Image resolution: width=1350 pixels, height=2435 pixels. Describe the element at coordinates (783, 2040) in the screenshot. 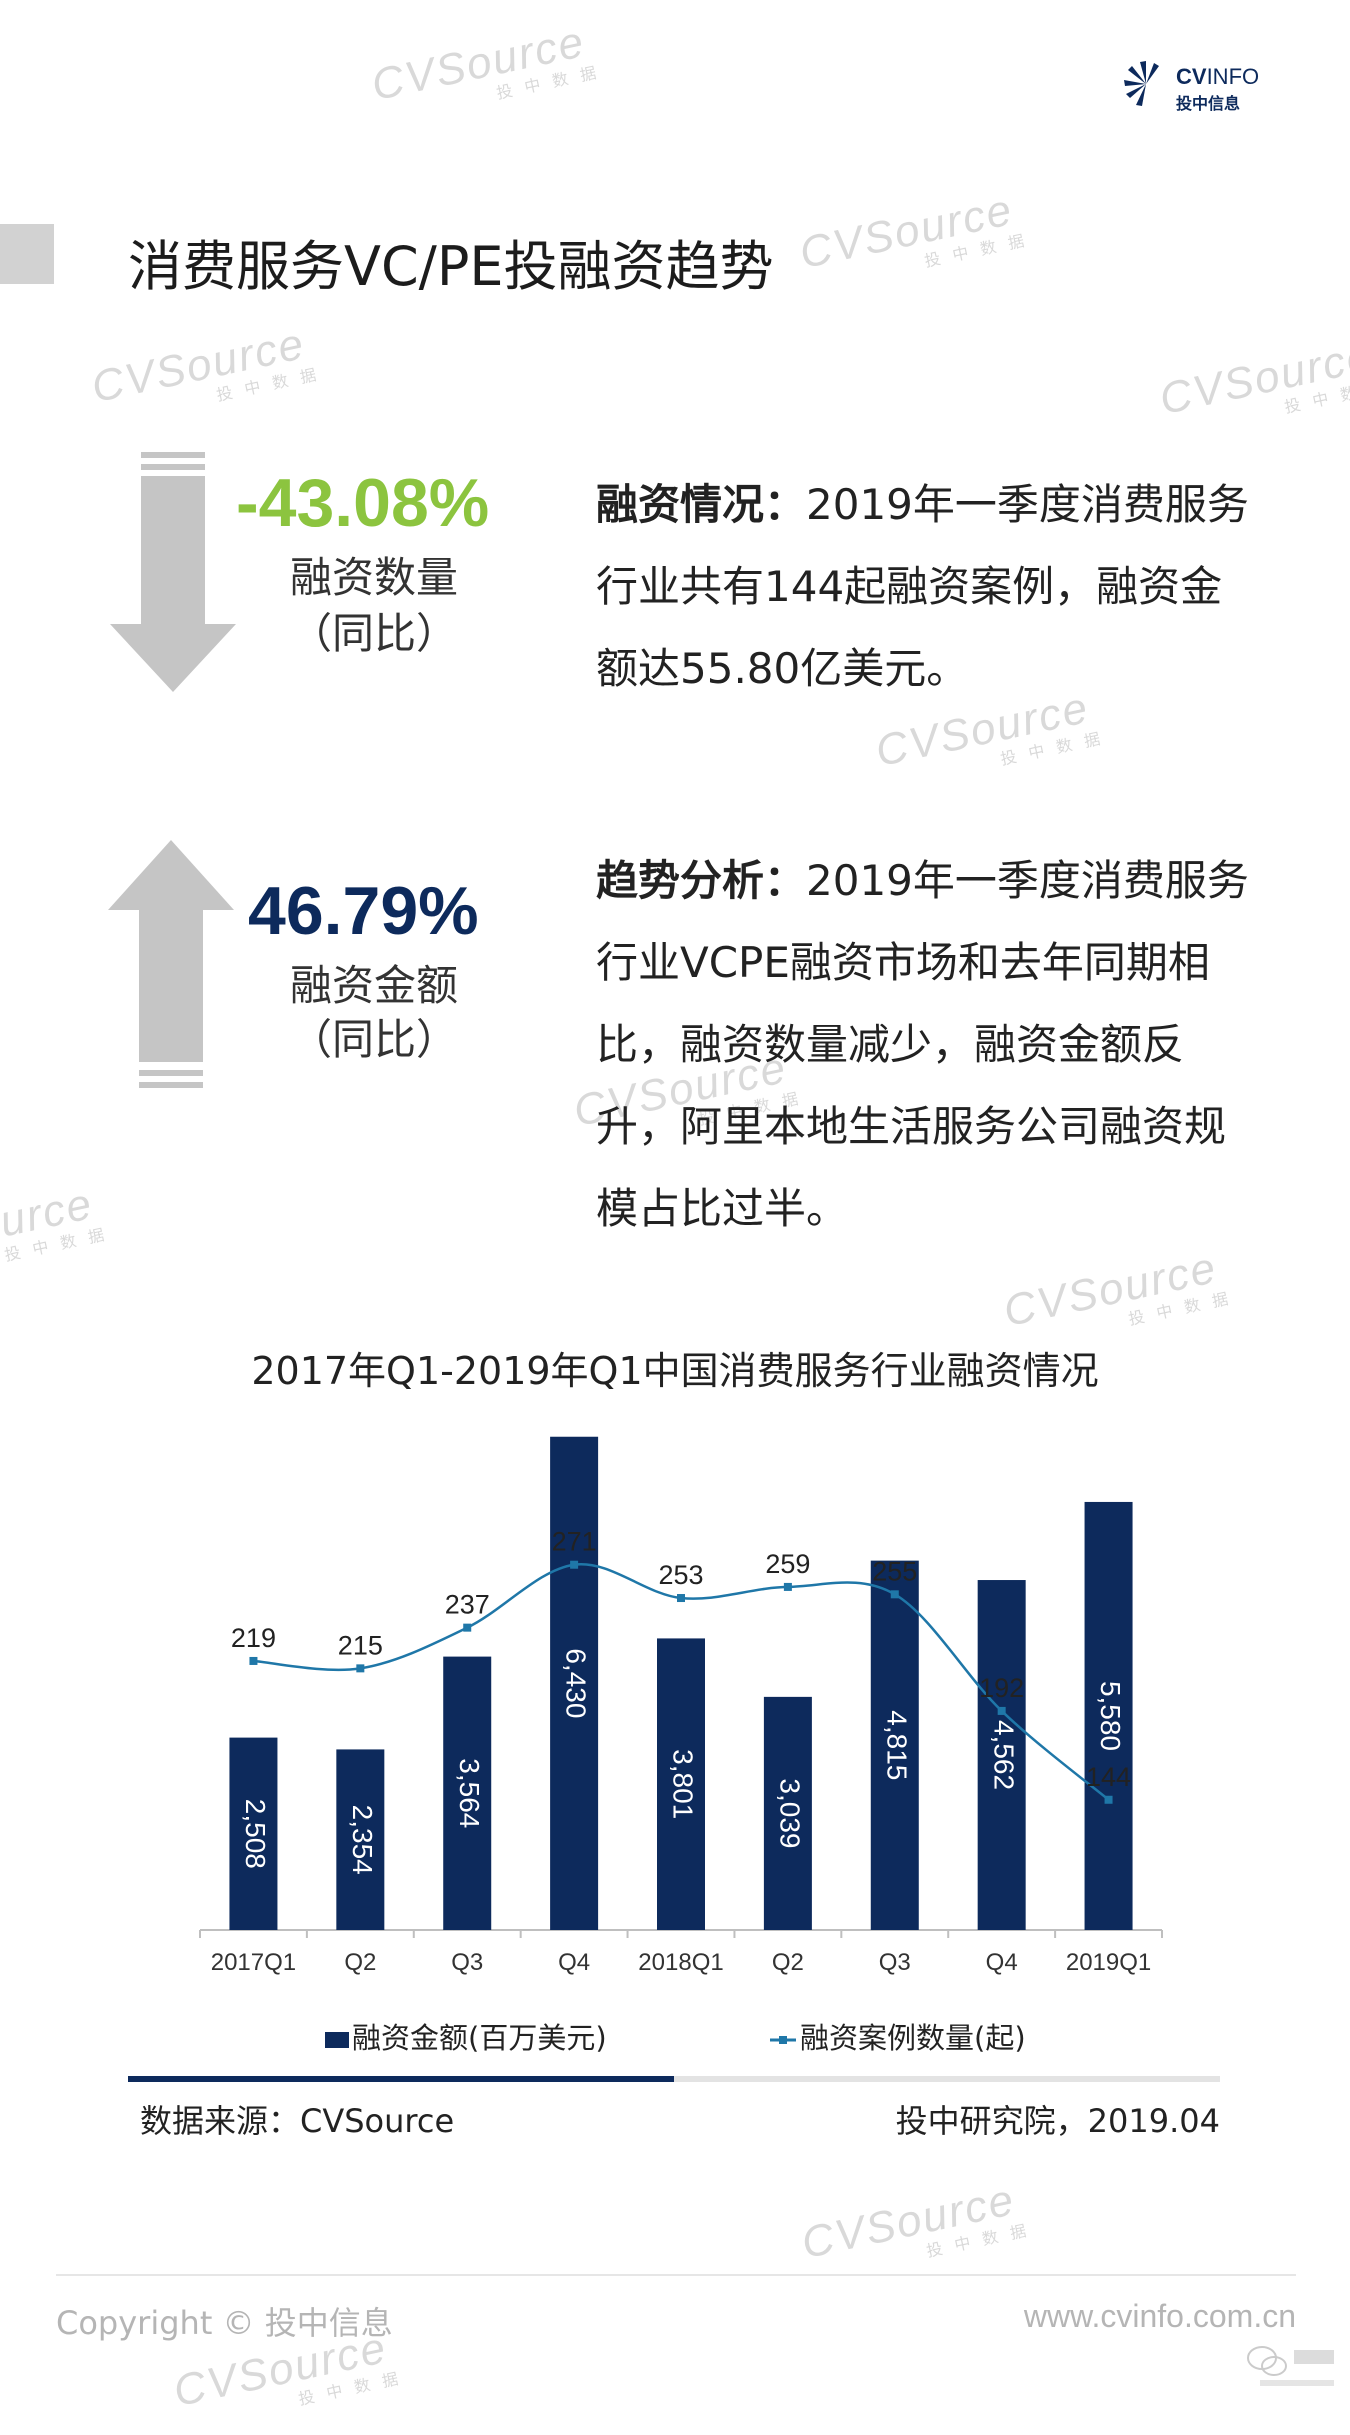

I see `legend-line-marker` at that location.